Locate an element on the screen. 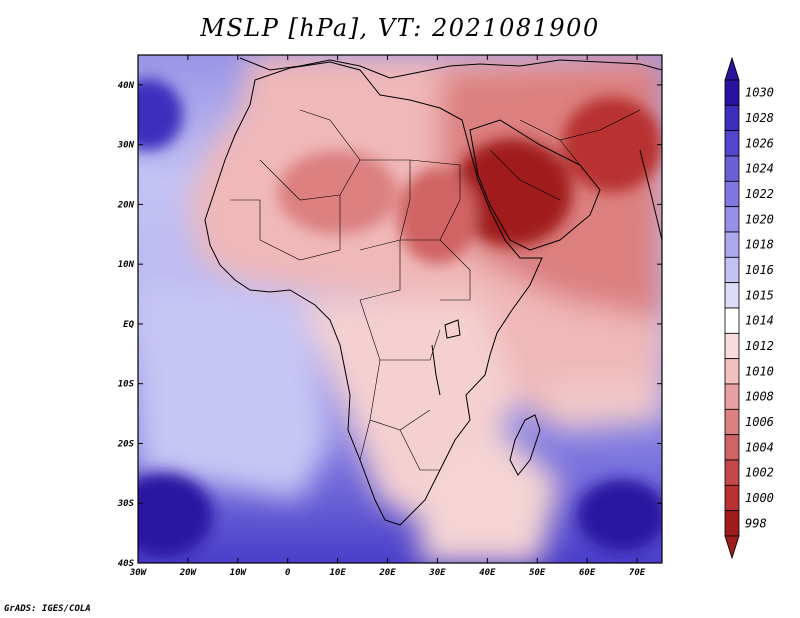 The height and width of the screenshot is (618, 800). colorbar-label: 1018 is located at coordinates (759, 245).